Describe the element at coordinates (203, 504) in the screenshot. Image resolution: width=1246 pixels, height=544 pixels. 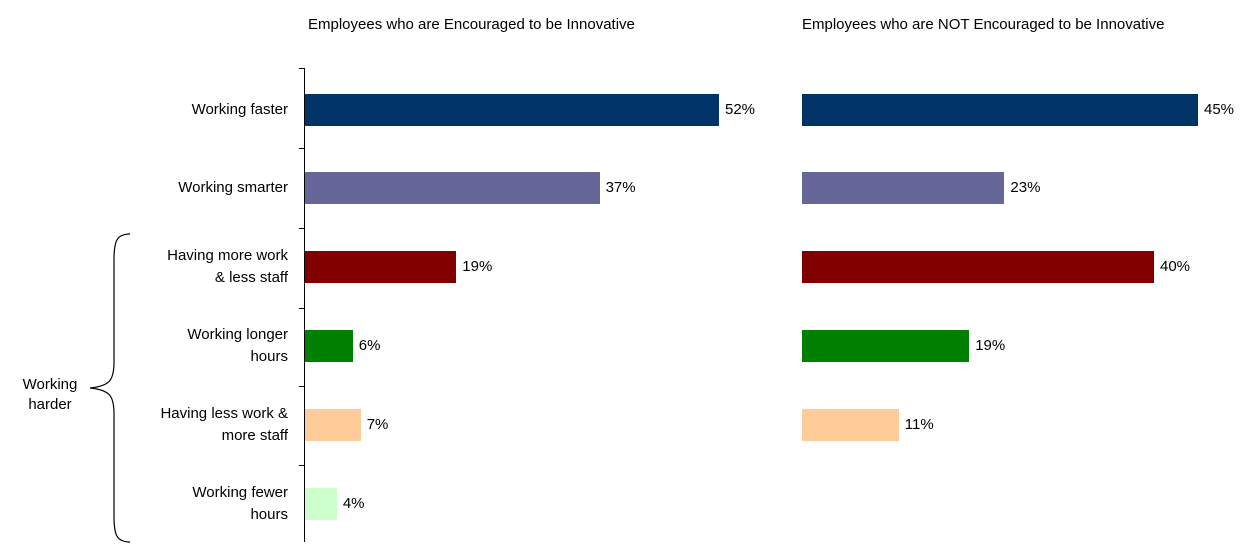
I see `category-label-6: Working fewer hours` at that location.